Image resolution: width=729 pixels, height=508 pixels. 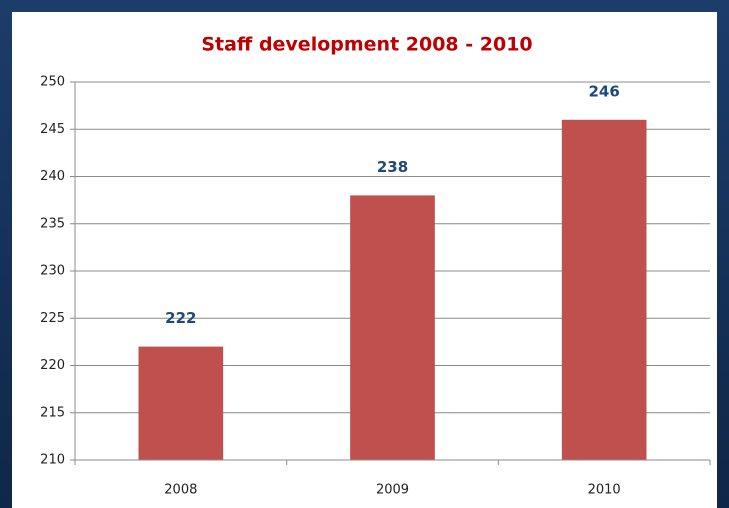 I want to click on y-tick-label: 240, so click(x=52, y=176).